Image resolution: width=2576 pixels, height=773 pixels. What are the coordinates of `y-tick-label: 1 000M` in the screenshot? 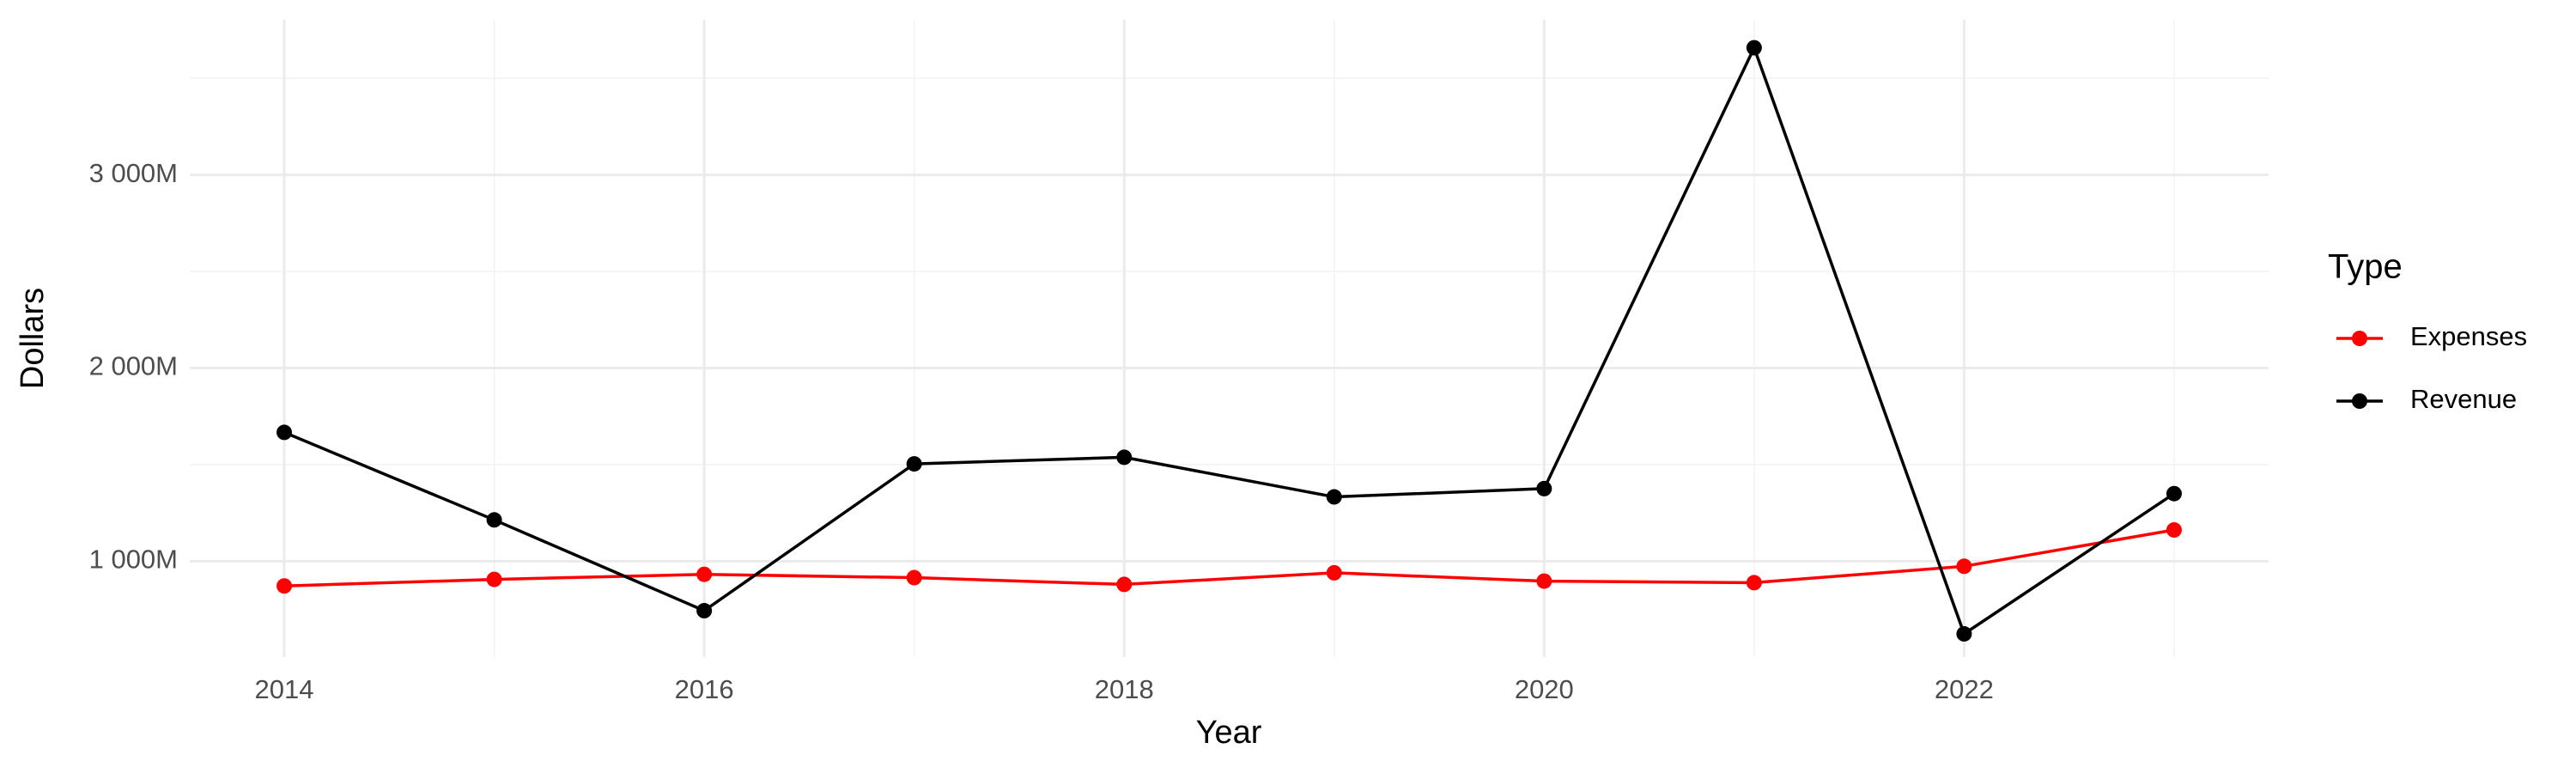 It's located at (133, 560).